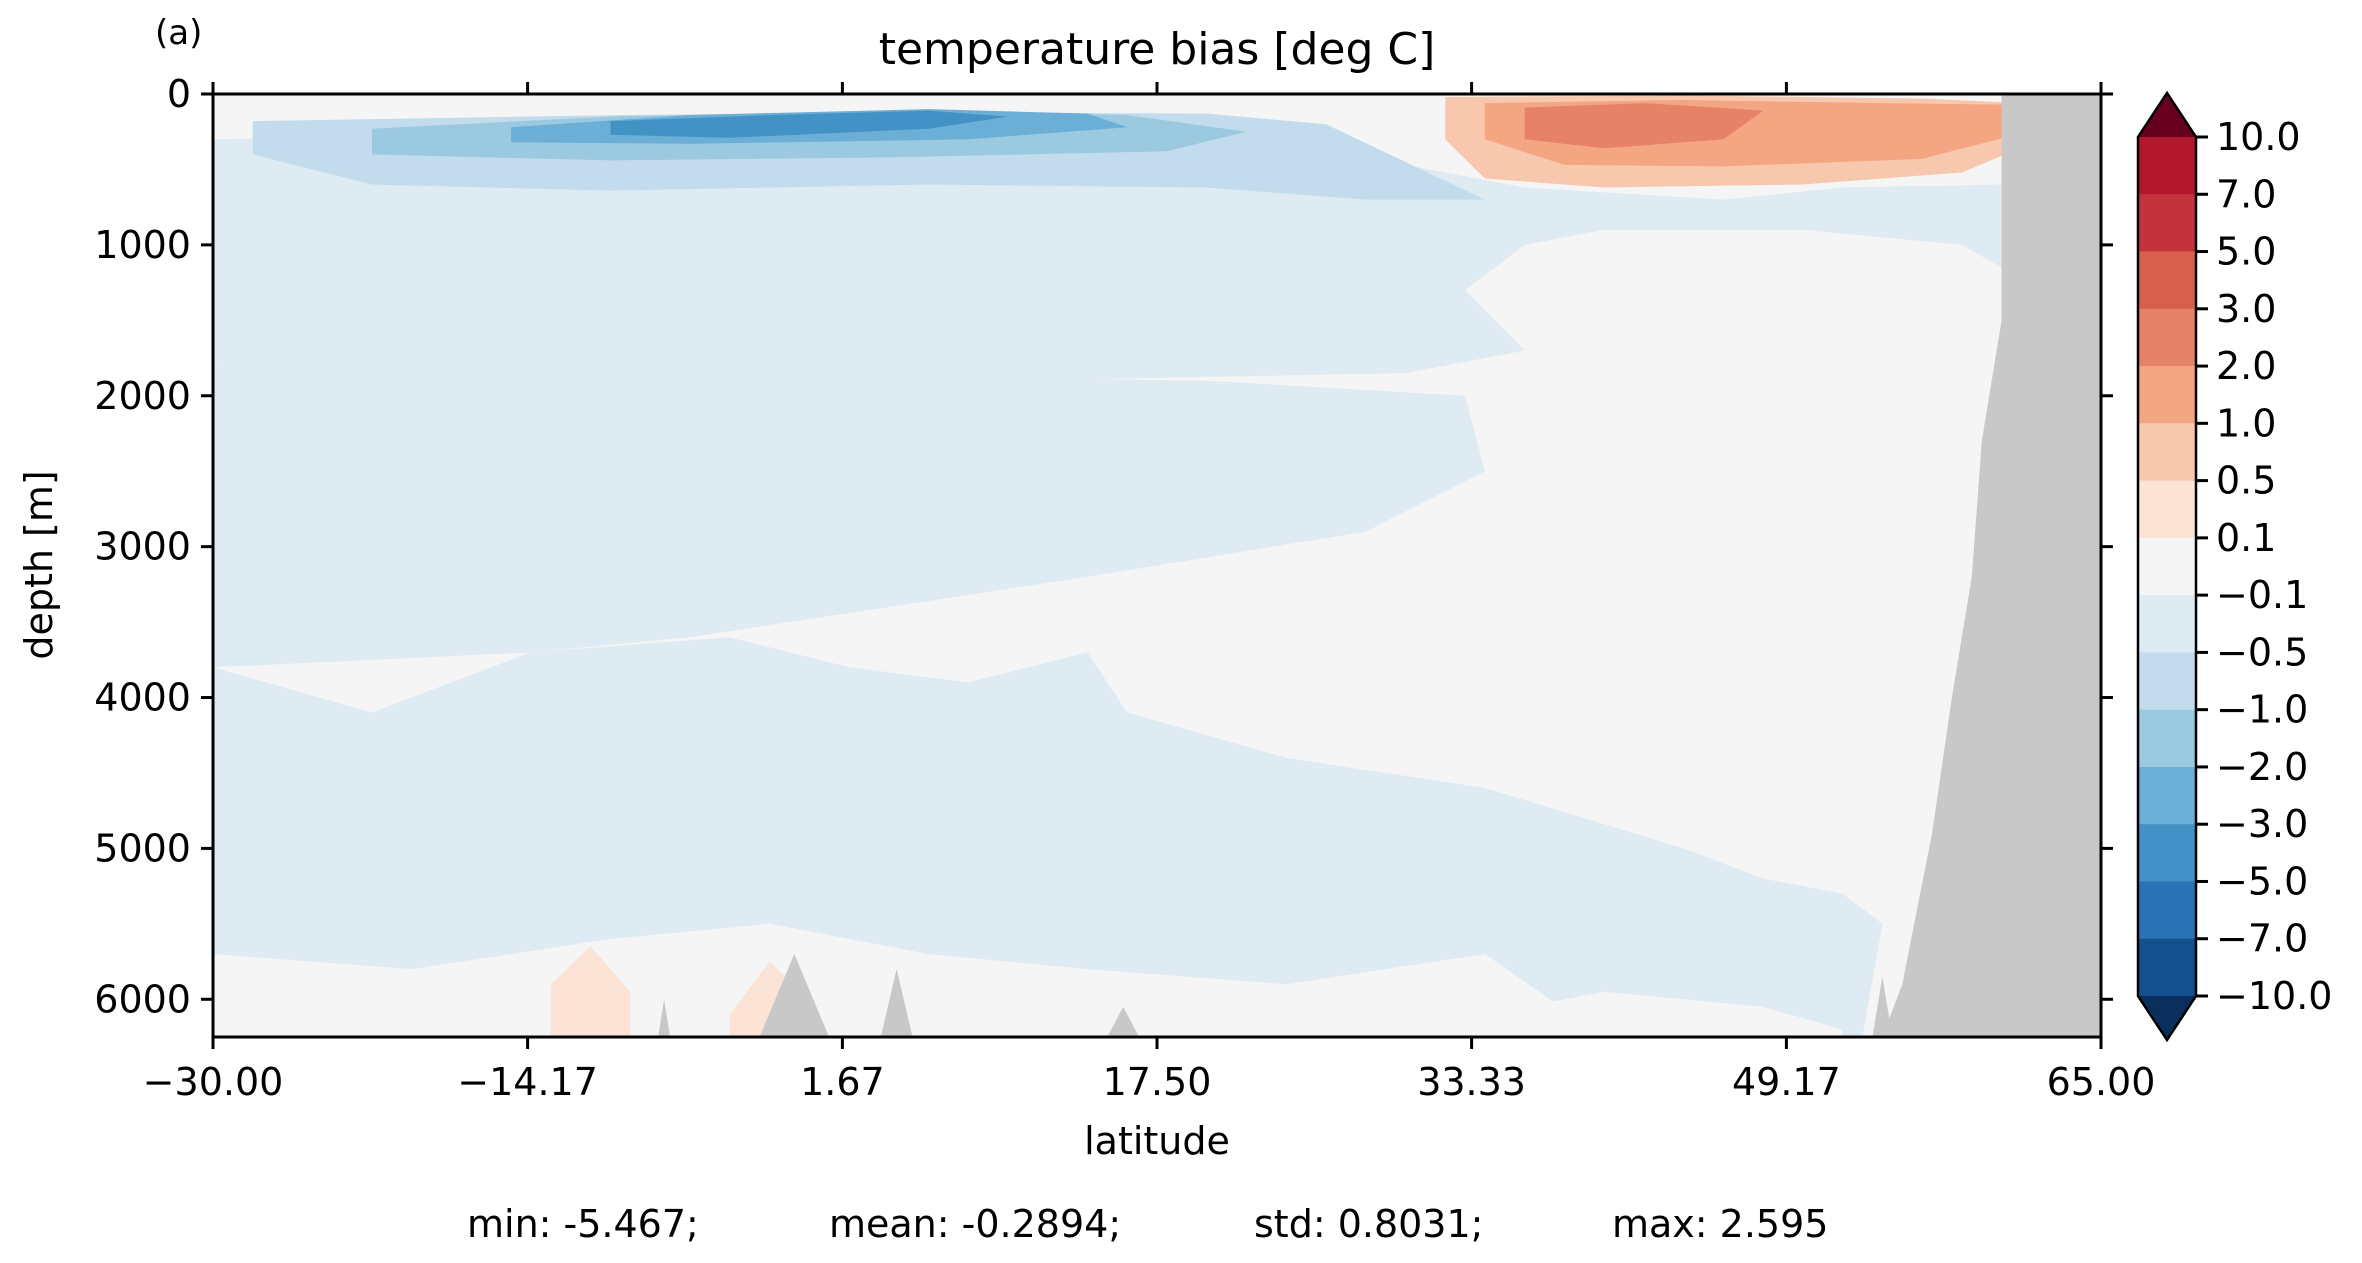 The height and width of the screenshot is (1263, 2362). I want to click on x-tick-label: −30.00, so click(213, 1082).